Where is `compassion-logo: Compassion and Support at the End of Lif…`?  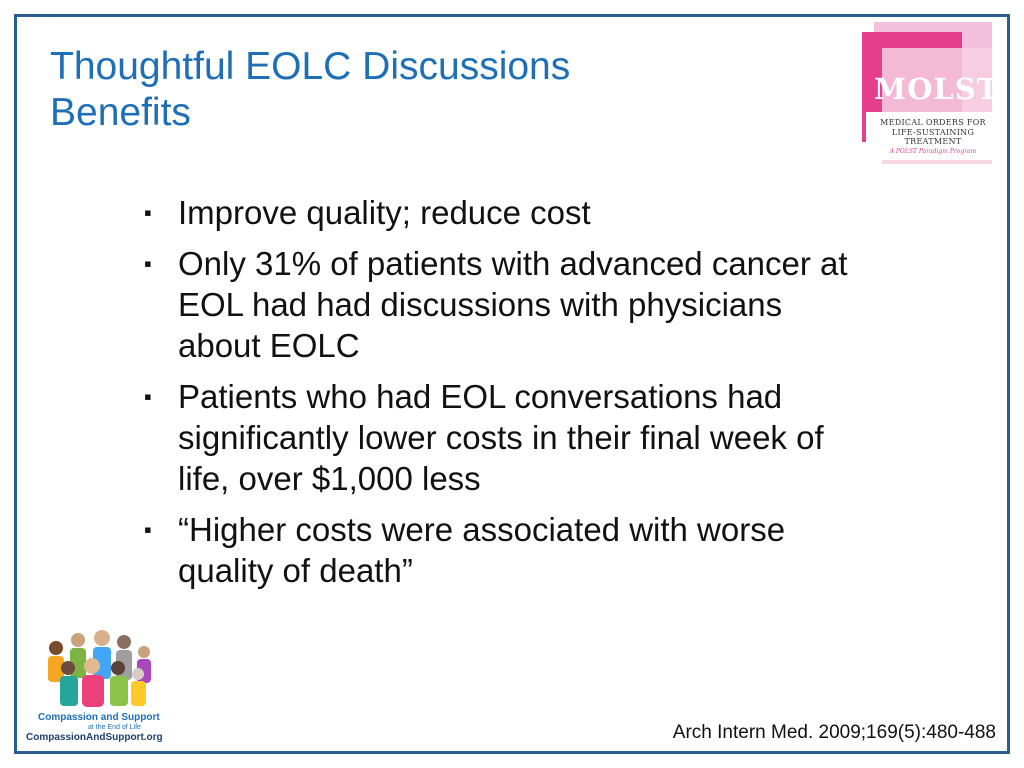
compassion-logo: Compassion and Support at the End of Lif… is located at coordinates (101, 688).